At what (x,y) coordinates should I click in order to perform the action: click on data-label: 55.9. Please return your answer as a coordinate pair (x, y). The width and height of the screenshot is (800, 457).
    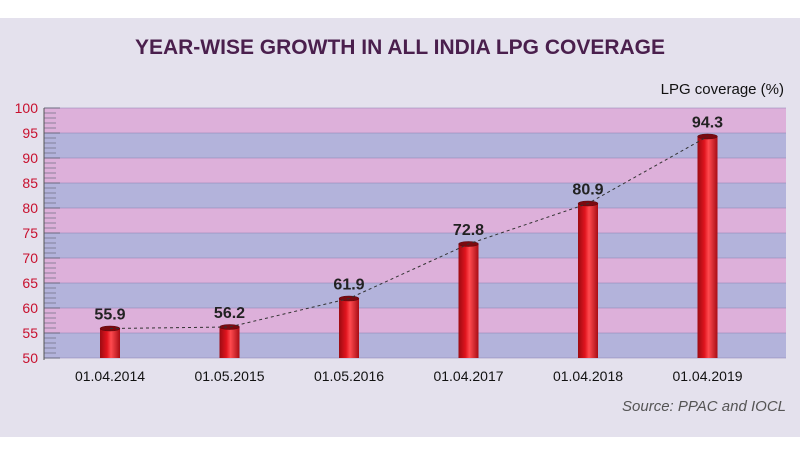
    Looking at the image, I should click on (109, 315).